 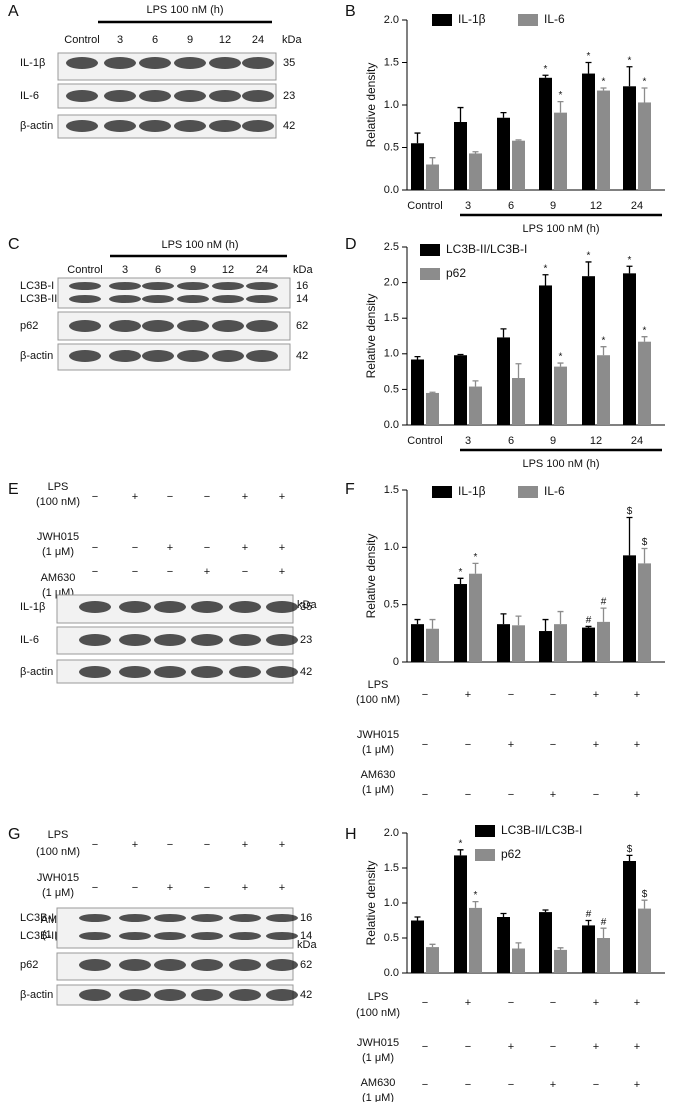 I want to click on y-tick-label: 2.5, so click(x=391, y=247).